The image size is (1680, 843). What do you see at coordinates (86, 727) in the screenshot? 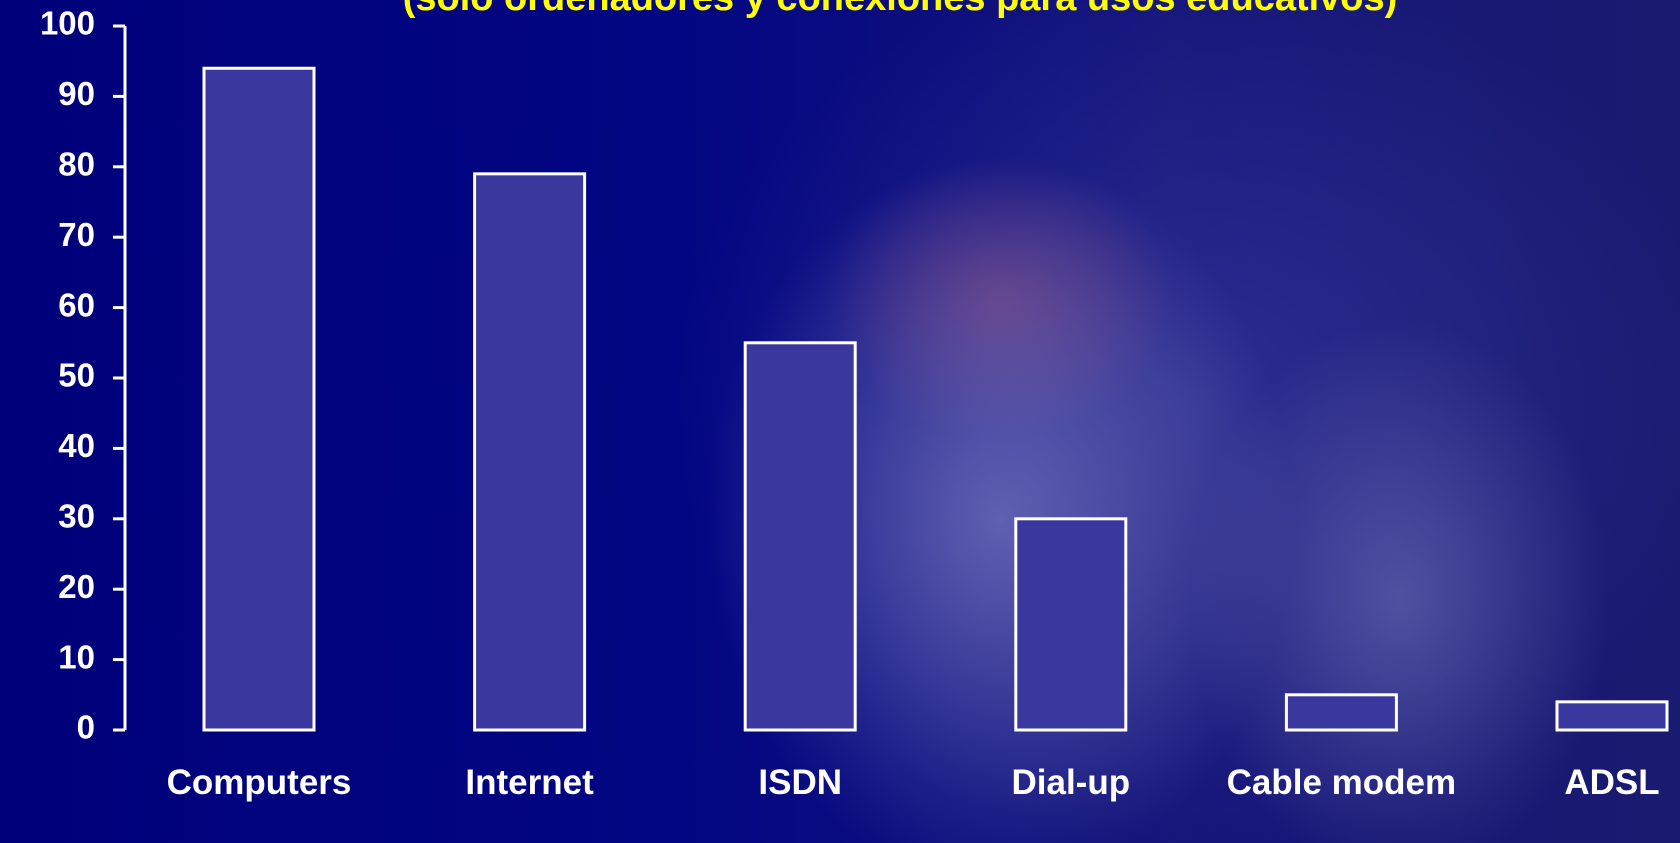
I see `y-tick-label: 0` at bounding box center [86, 727].